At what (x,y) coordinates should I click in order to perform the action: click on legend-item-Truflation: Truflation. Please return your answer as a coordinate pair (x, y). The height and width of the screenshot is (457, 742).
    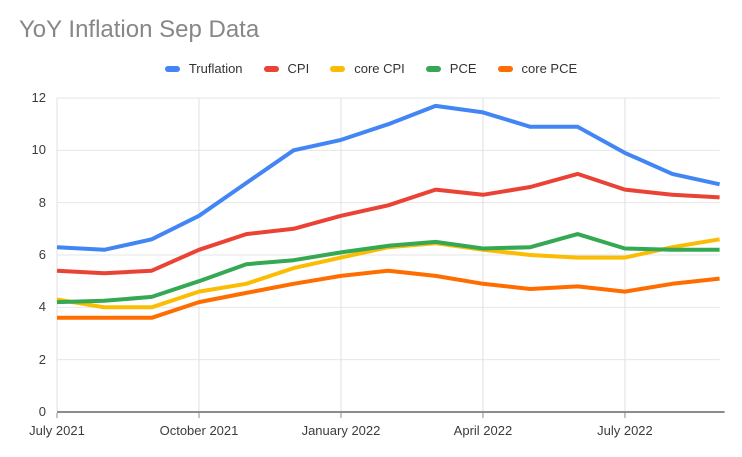
    Looking at the image, I should click on (203, 68).